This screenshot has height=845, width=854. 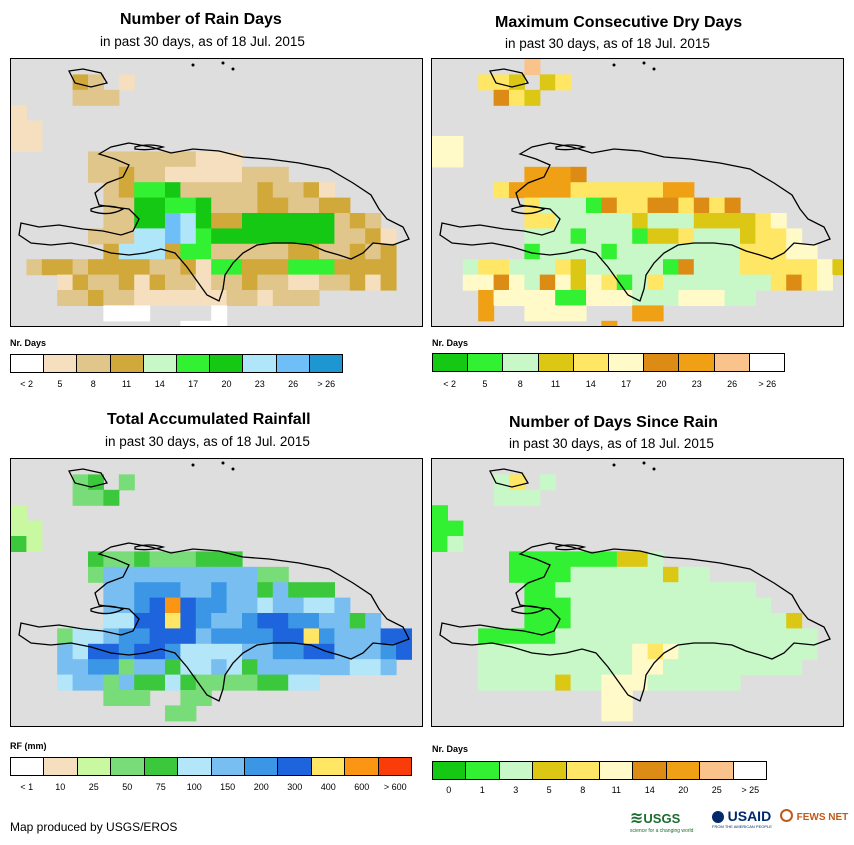 I want to click on islet-dot, so click(x=644, y=463).